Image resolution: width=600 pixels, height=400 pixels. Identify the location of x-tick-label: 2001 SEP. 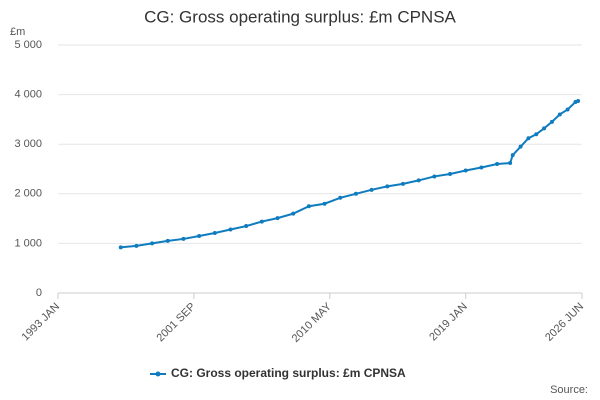
(177, 323).